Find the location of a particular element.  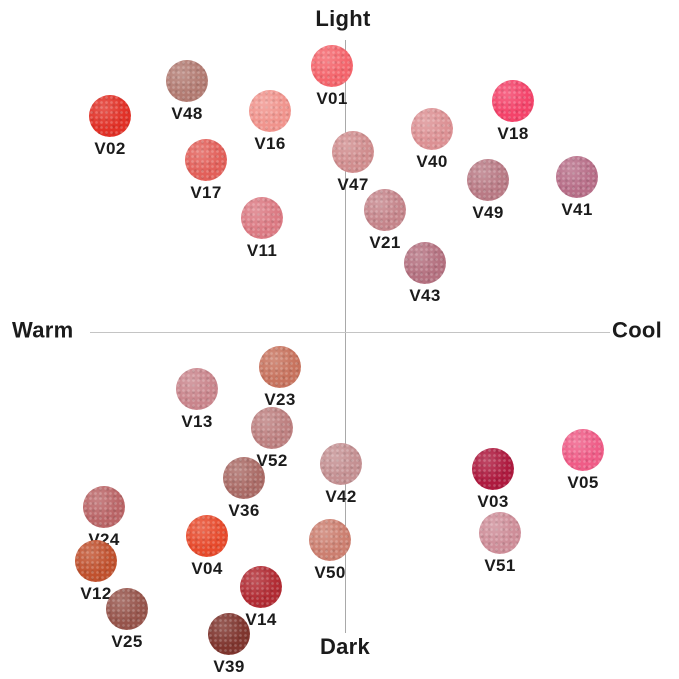

swatch-label-v04: V04 is located at coordinates (207, 568).